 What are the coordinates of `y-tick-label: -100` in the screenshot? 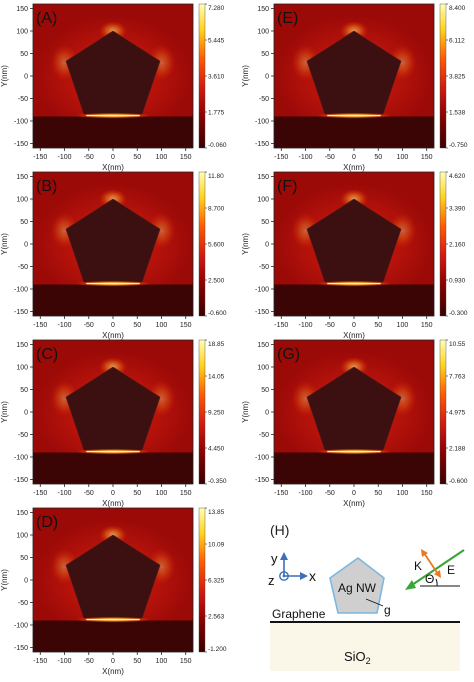 It's located at (21, 626).